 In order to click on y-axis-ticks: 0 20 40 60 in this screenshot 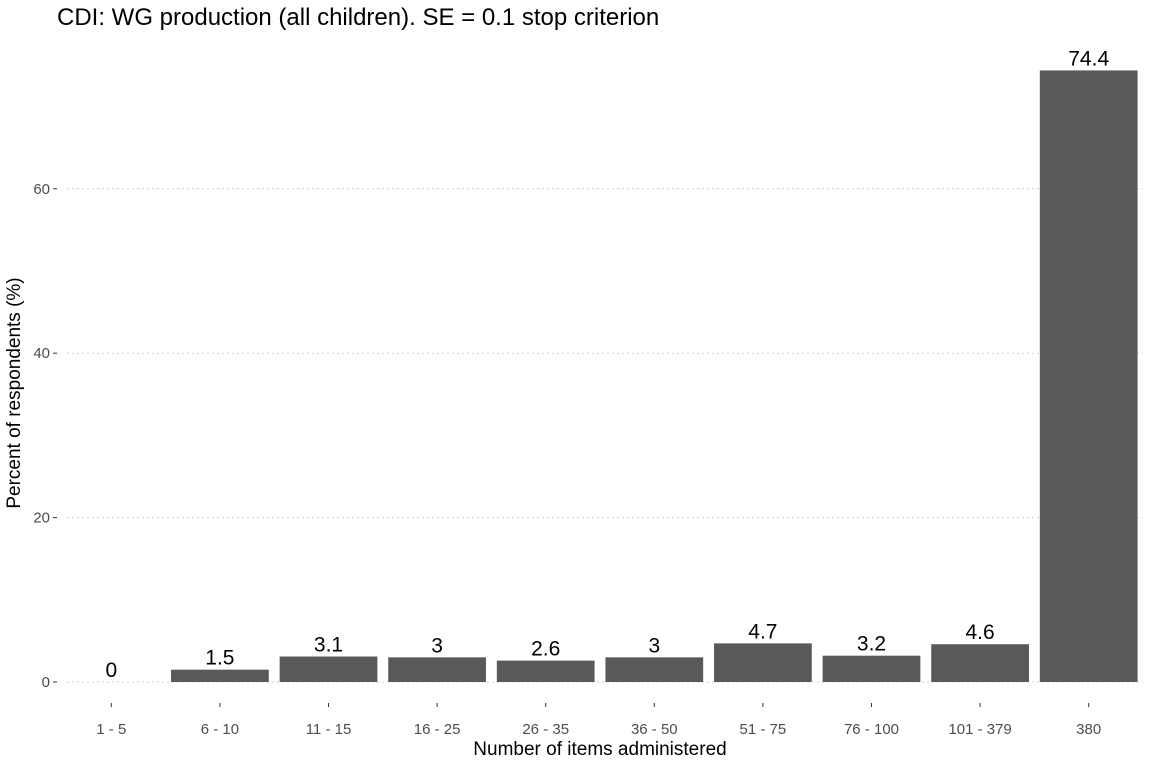, I will do `click(45, 436)`.